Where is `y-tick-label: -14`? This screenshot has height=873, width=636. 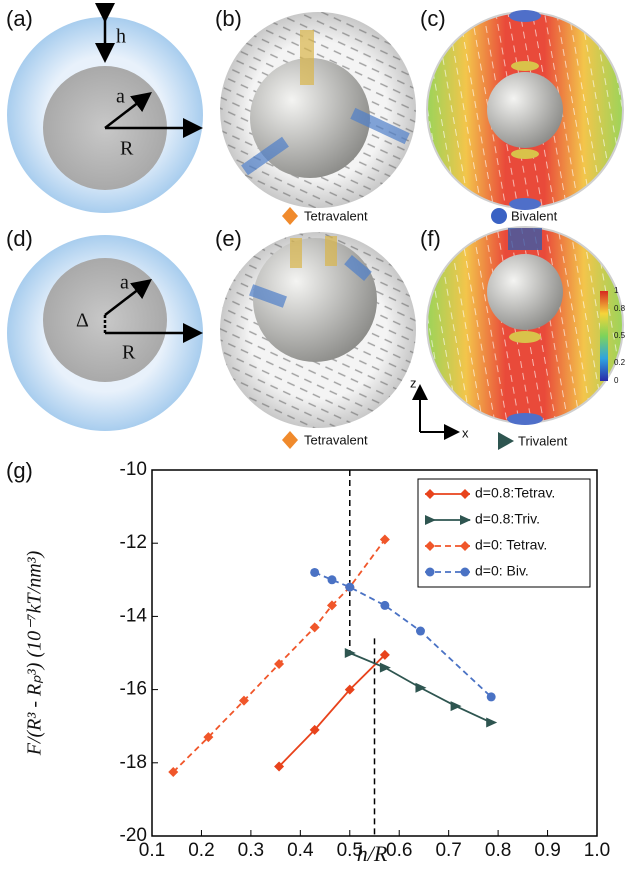
y-tick-label: -14 is located at coordinates (134, 615).